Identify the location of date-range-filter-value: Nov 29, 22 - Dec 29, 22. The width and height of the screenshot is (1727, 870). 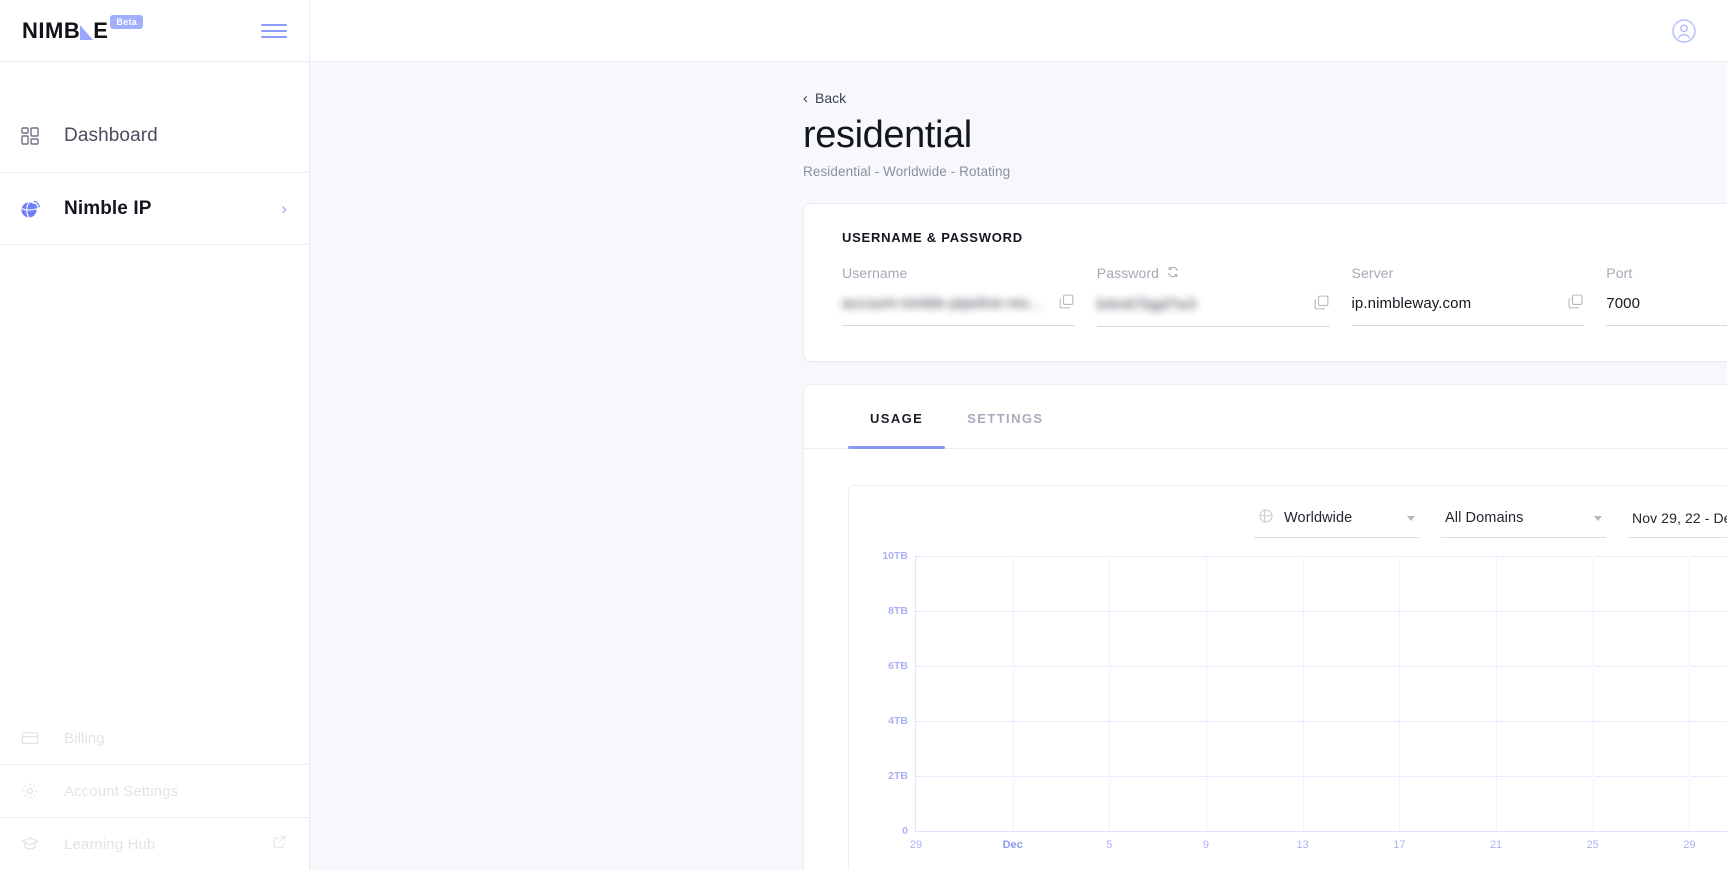
(1679, 518).